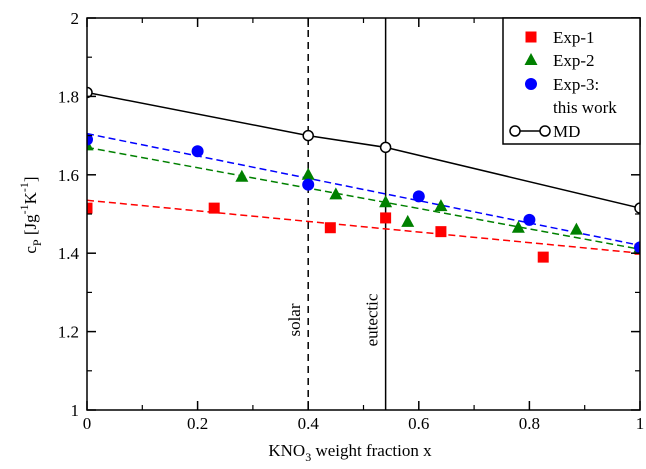 The image size is (646, 469). I want to click on legend: Exp-1 Exp-2 Exp-3: this work MD, so click(571, 81).